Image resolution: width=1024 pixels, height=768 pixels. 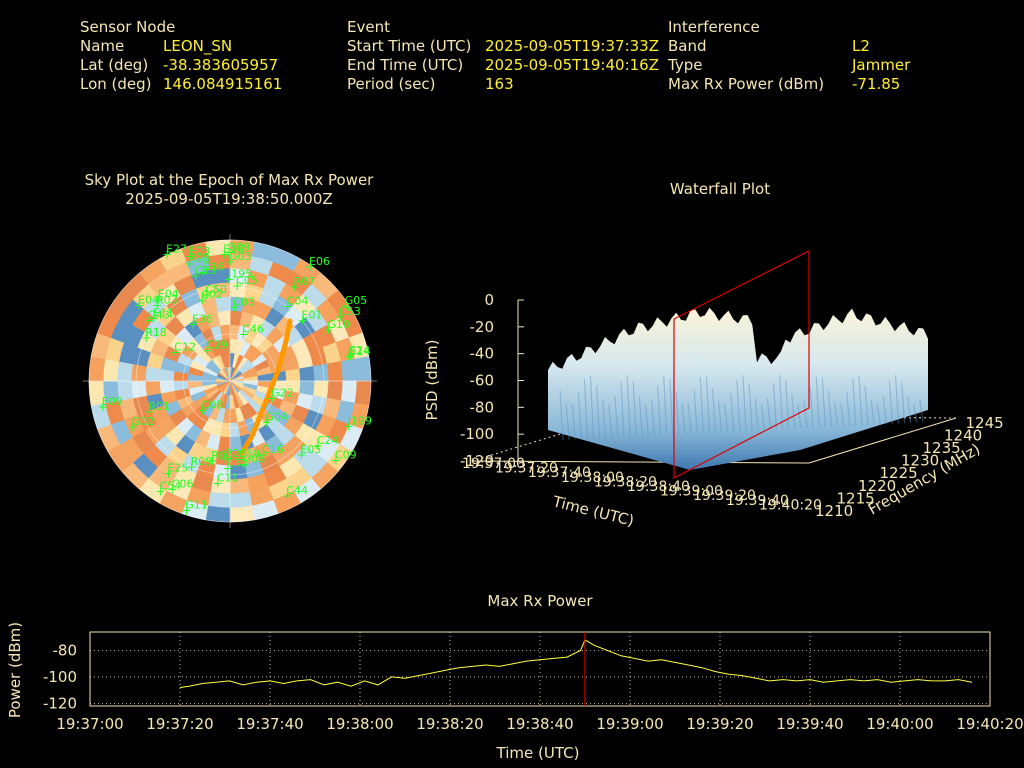 I want to click on satellite-label: R09, so click(x=202, y=461).